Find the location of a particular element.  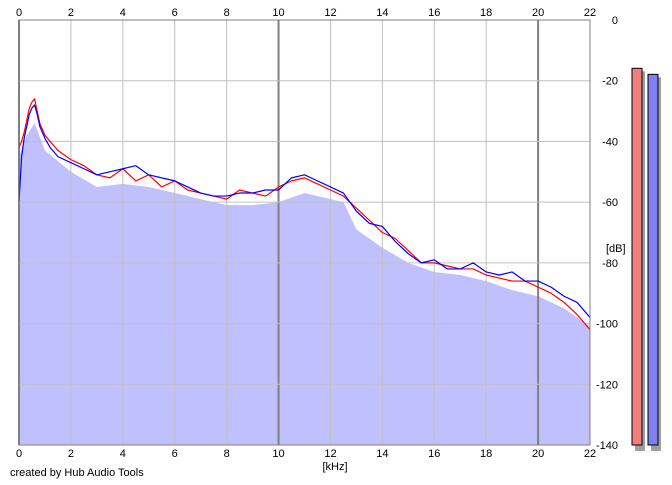

y-tick-label: -120 is located at coordinates (607, 385).